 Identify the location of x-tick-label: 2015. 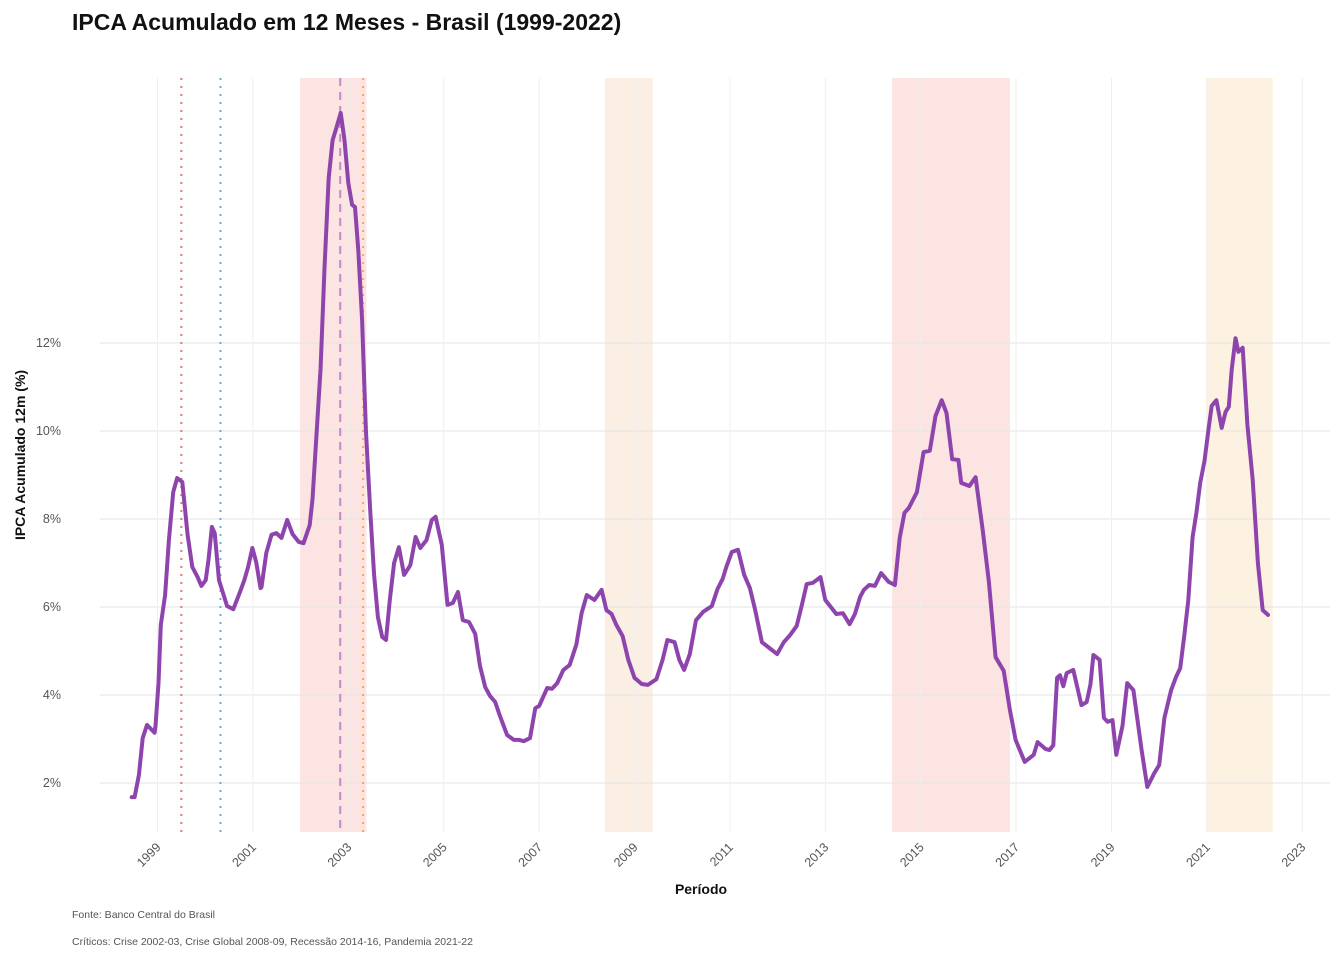
(912, 855).